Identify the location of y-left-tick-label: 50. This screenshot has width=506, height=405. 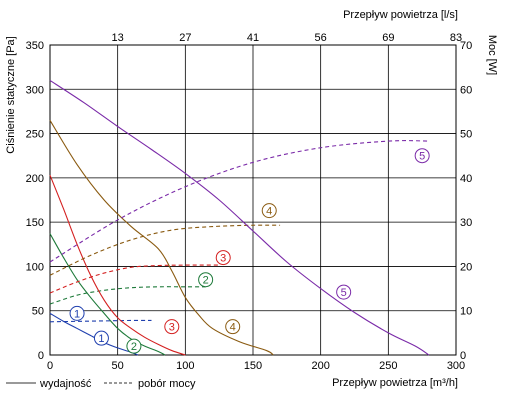
(38, 312).